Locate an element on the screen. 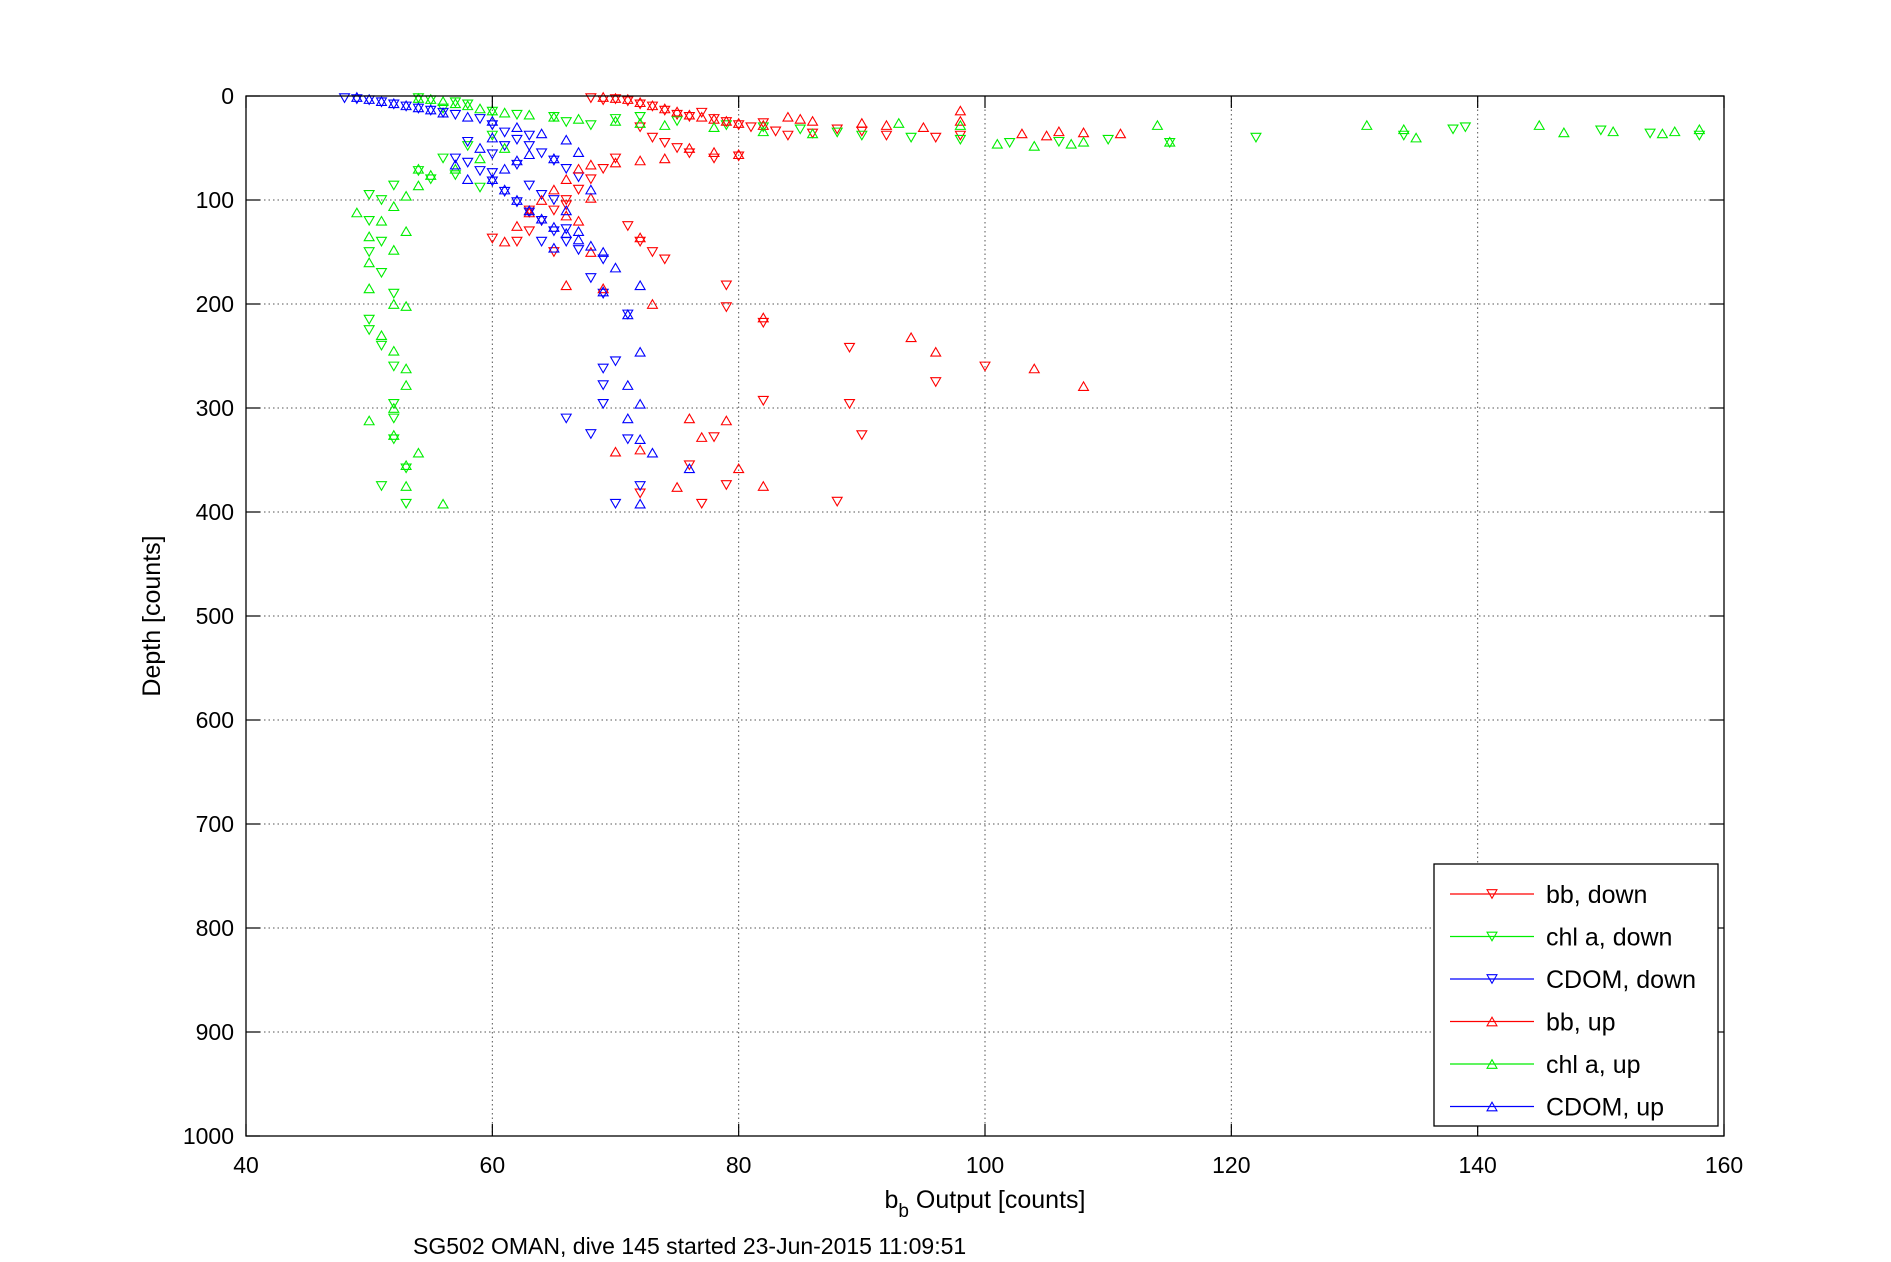 The width and height of the screenshot is (1891, 1262). x-tick-label: 80 is located at coordinates (739, 1165).